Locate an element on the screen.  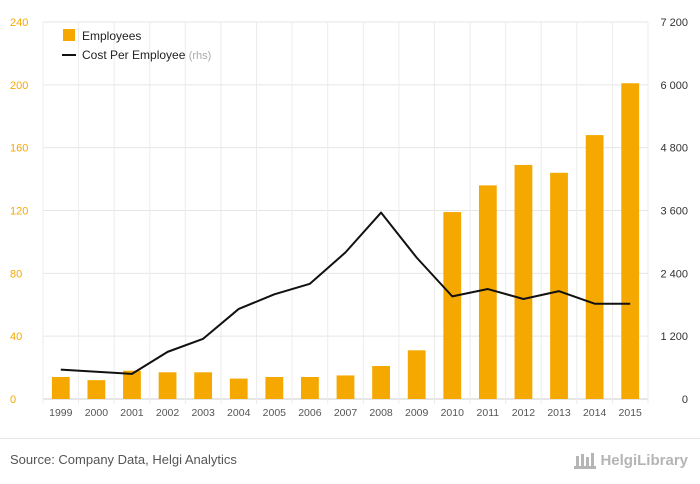
x-tick-label: 2002 is located at coordinates (168, 413).